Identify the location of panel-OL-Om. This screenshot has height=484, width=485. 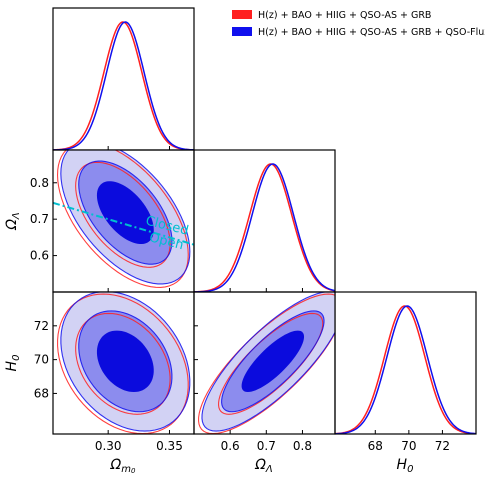
(123, 219).